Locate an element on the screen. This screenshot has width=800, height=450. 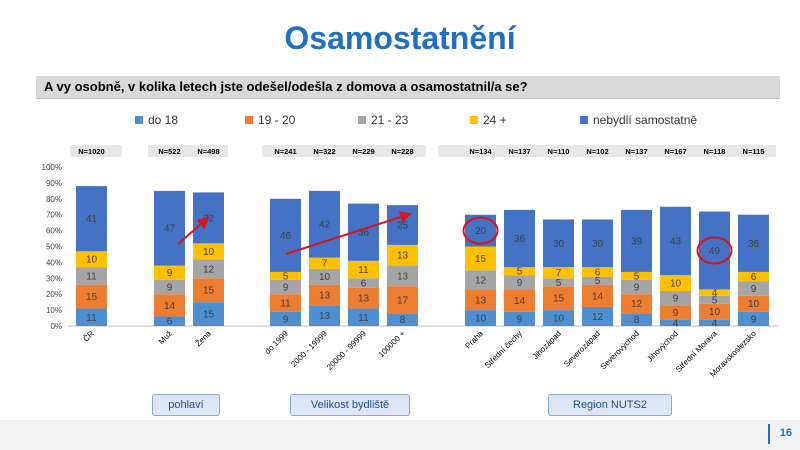
legend-label: do 18 is located at coordinates (163, 120).